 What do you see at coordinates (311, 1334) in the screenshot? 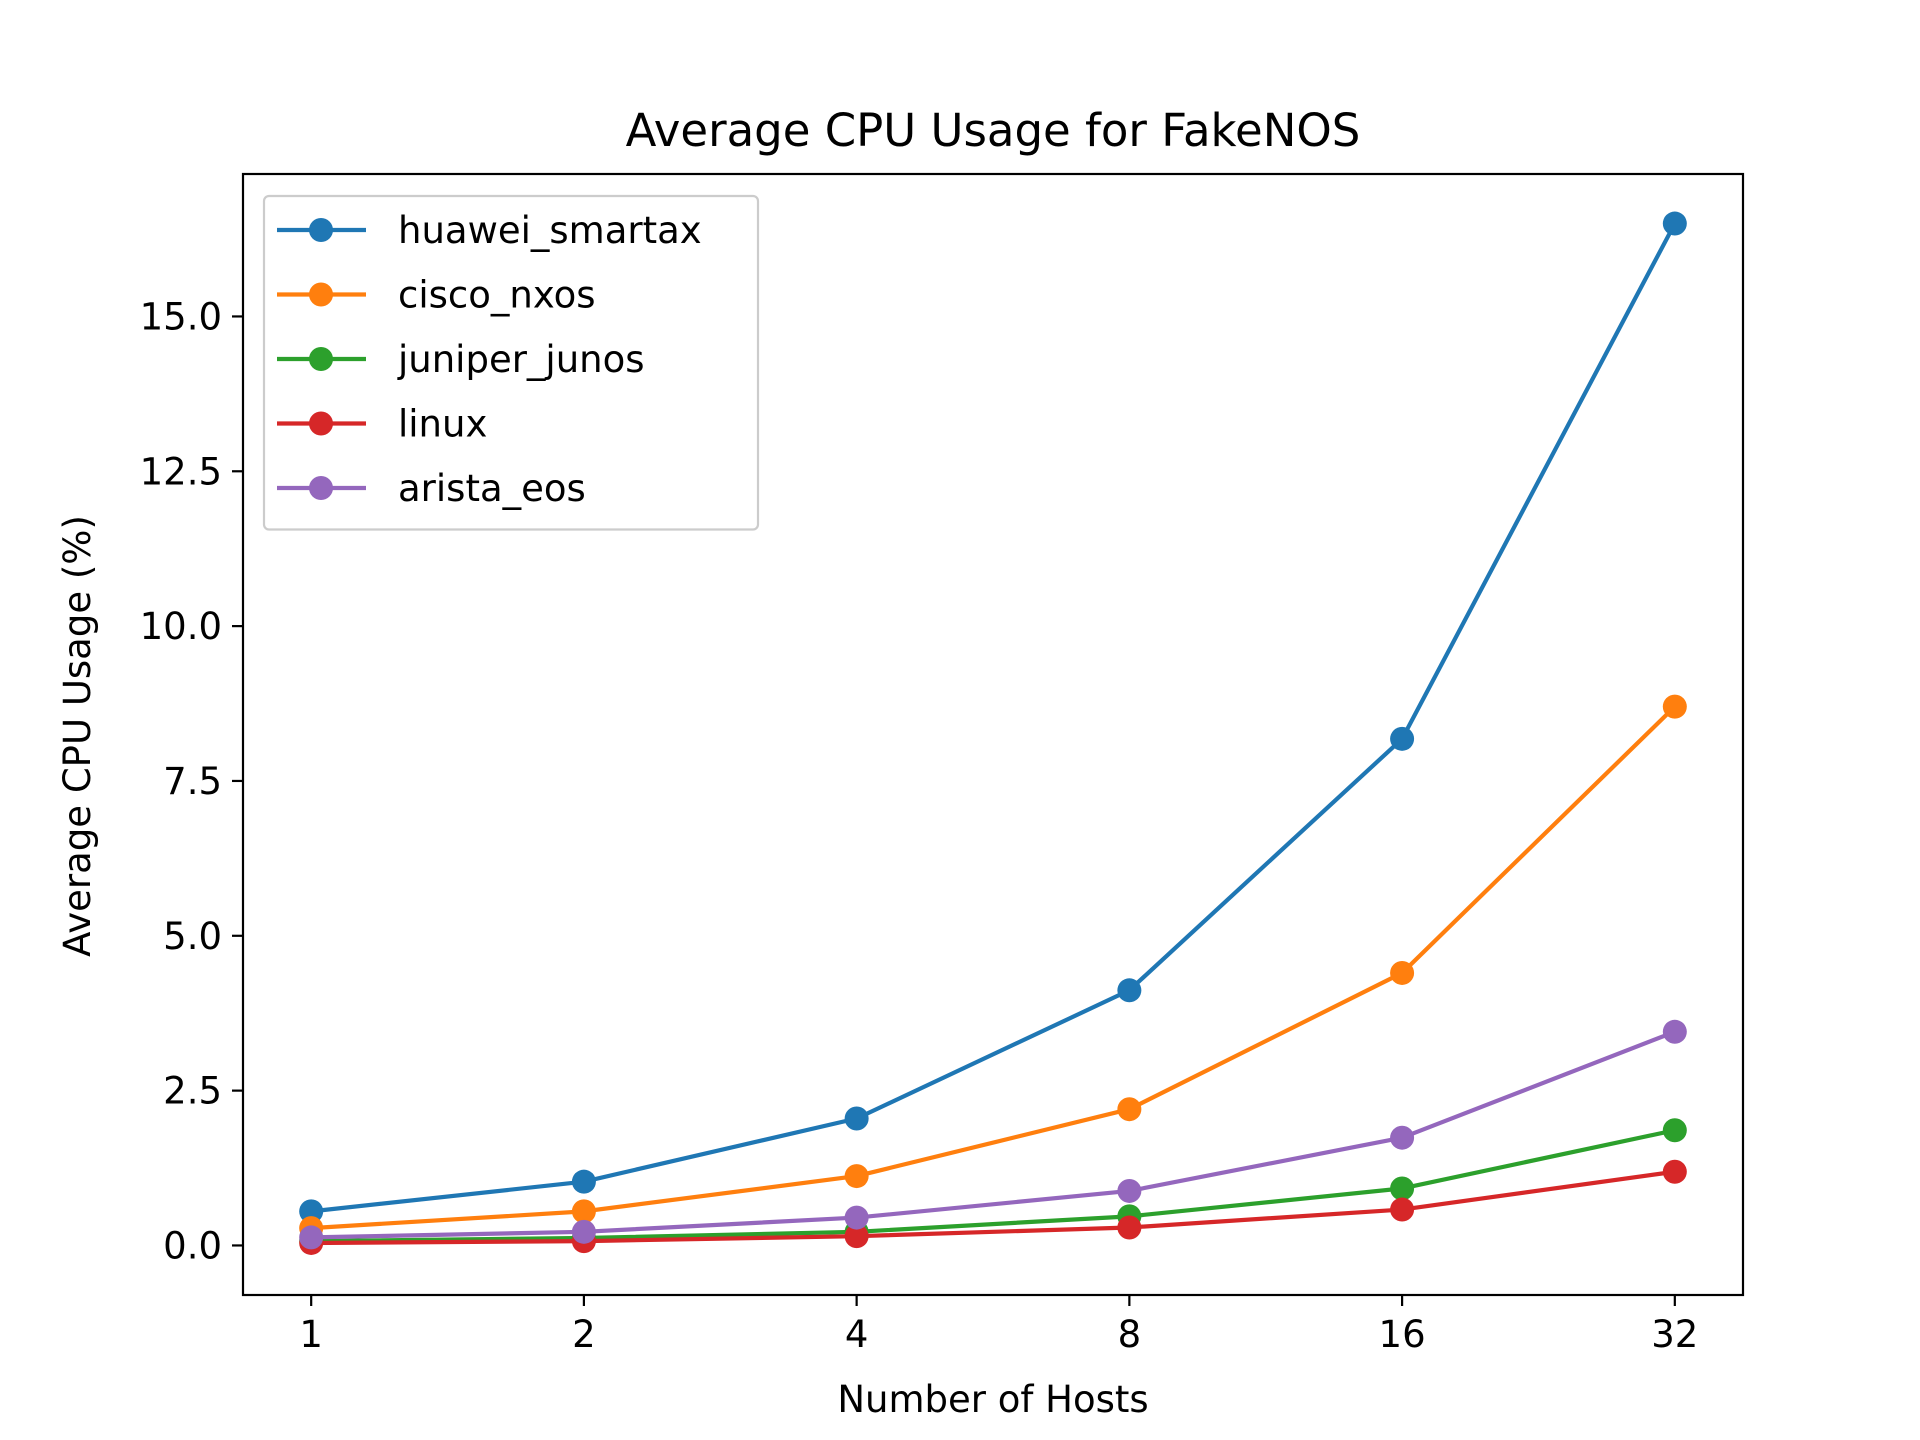
I see `x-tick-label: 1` at bounding box center [311, 1334].